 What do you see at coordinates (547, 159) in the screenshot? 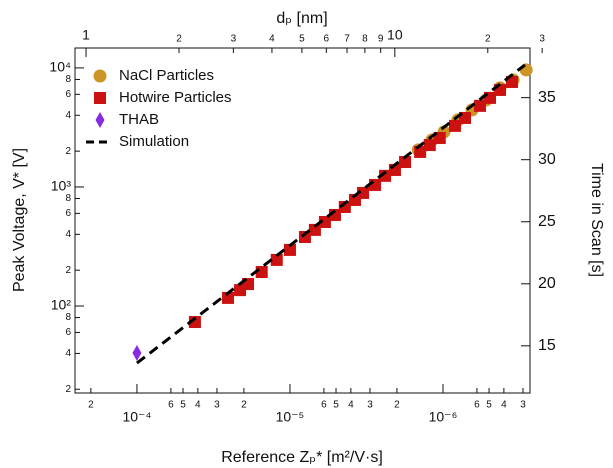
I see `y2-tick-label: 30` at bounding box center [547, 159].